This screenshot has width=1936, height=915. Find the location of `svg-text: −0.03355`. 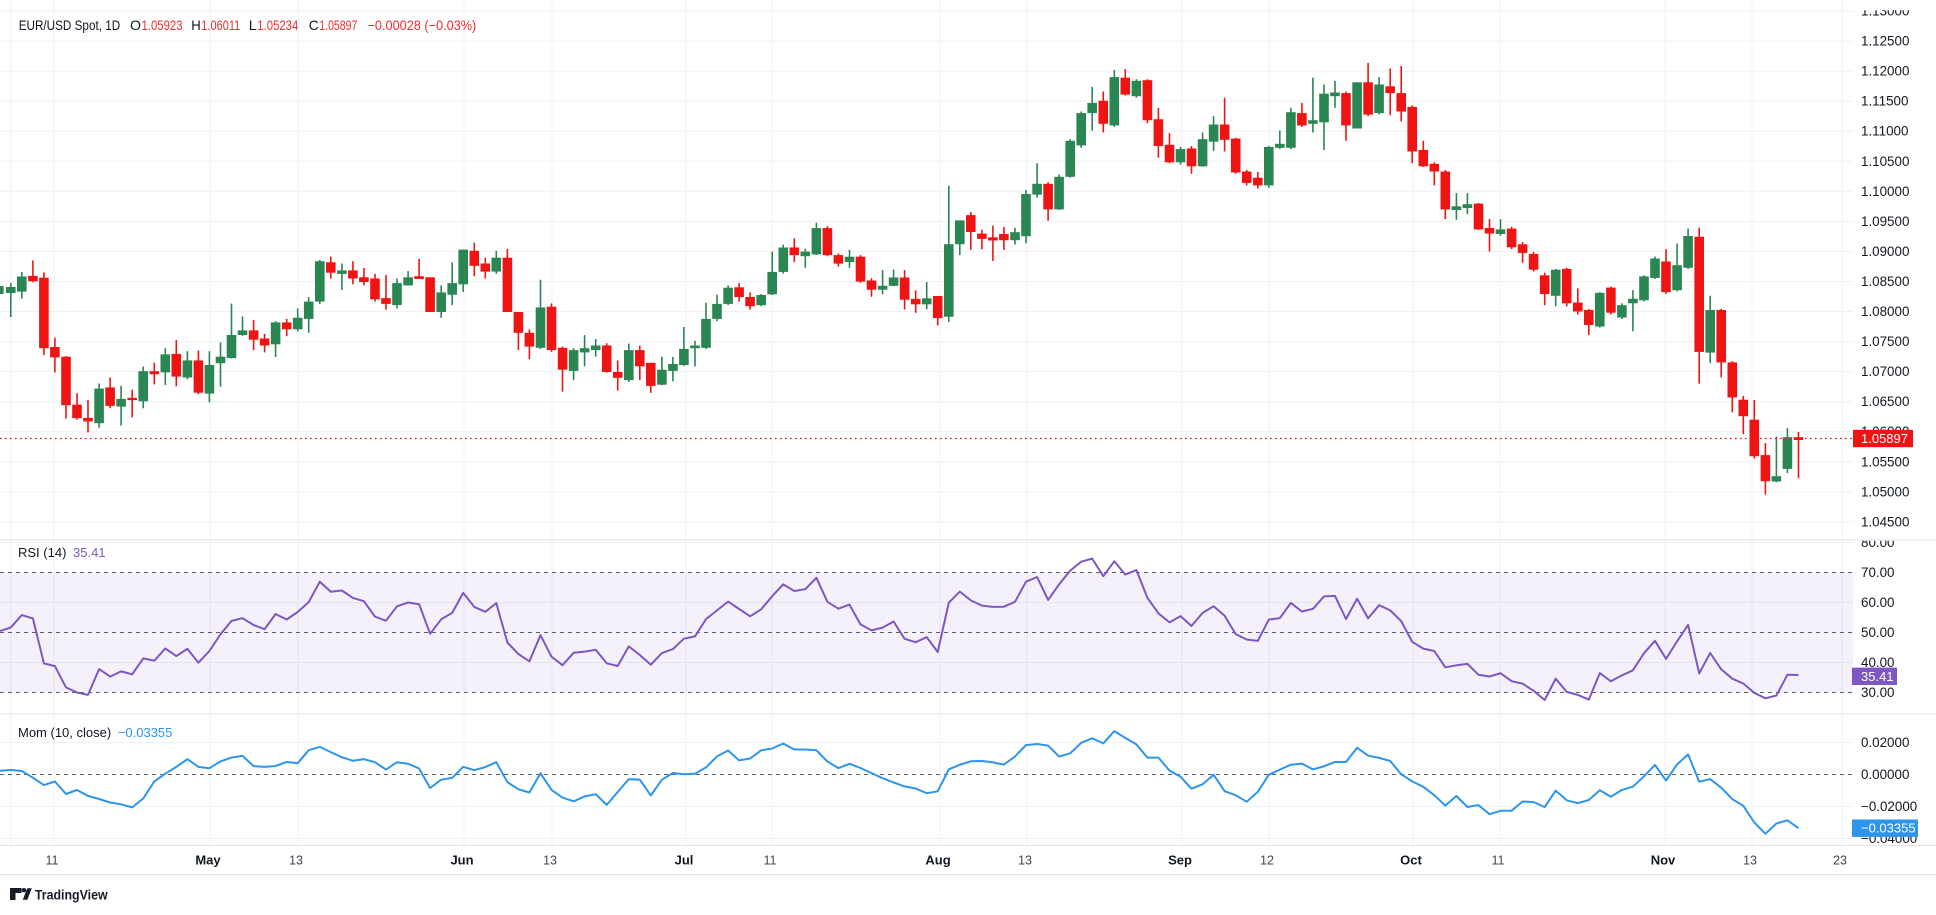

svg-text: −0.03355 is located at coordinates (1888, 828).